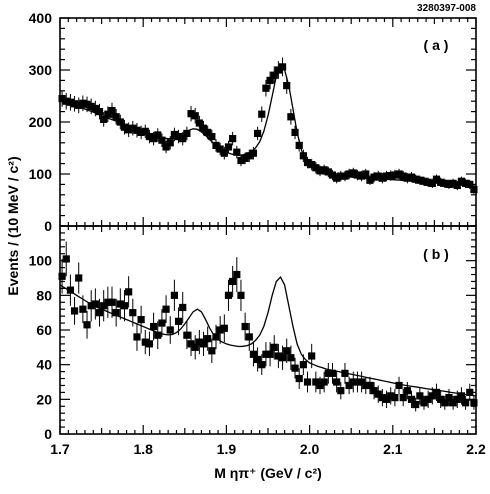 The image size is (490, 494). Describe the element at coordinates (44, 330) in the screenshot. I see `y-tick-label: 60` at that location.